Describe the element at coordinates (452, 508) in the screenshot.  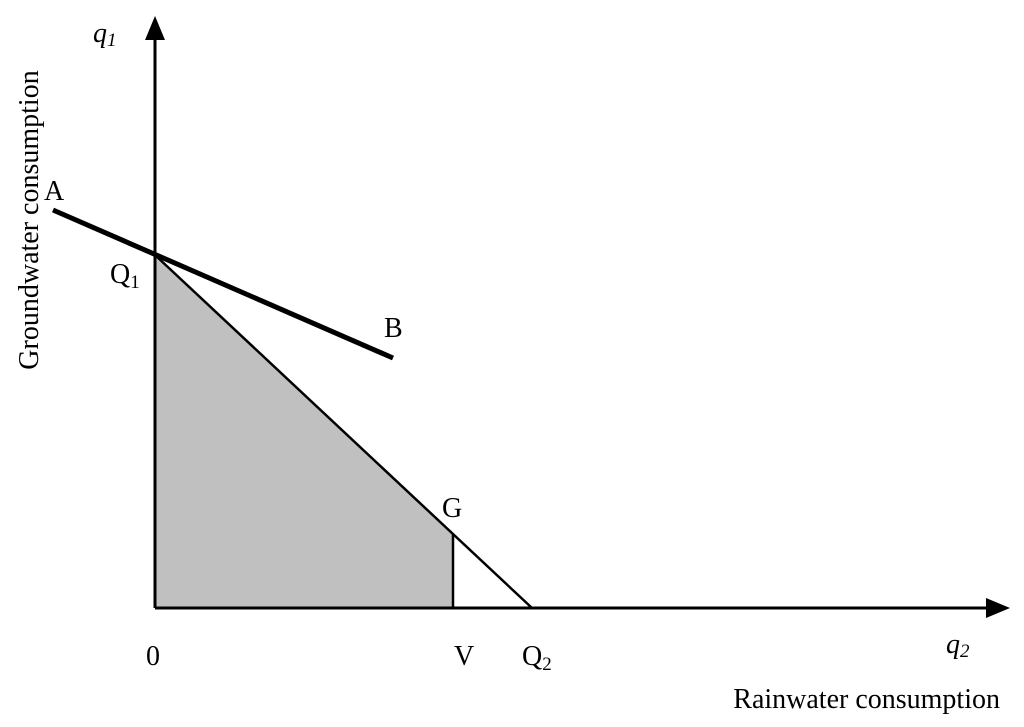
I see `point-label: G` at that location.